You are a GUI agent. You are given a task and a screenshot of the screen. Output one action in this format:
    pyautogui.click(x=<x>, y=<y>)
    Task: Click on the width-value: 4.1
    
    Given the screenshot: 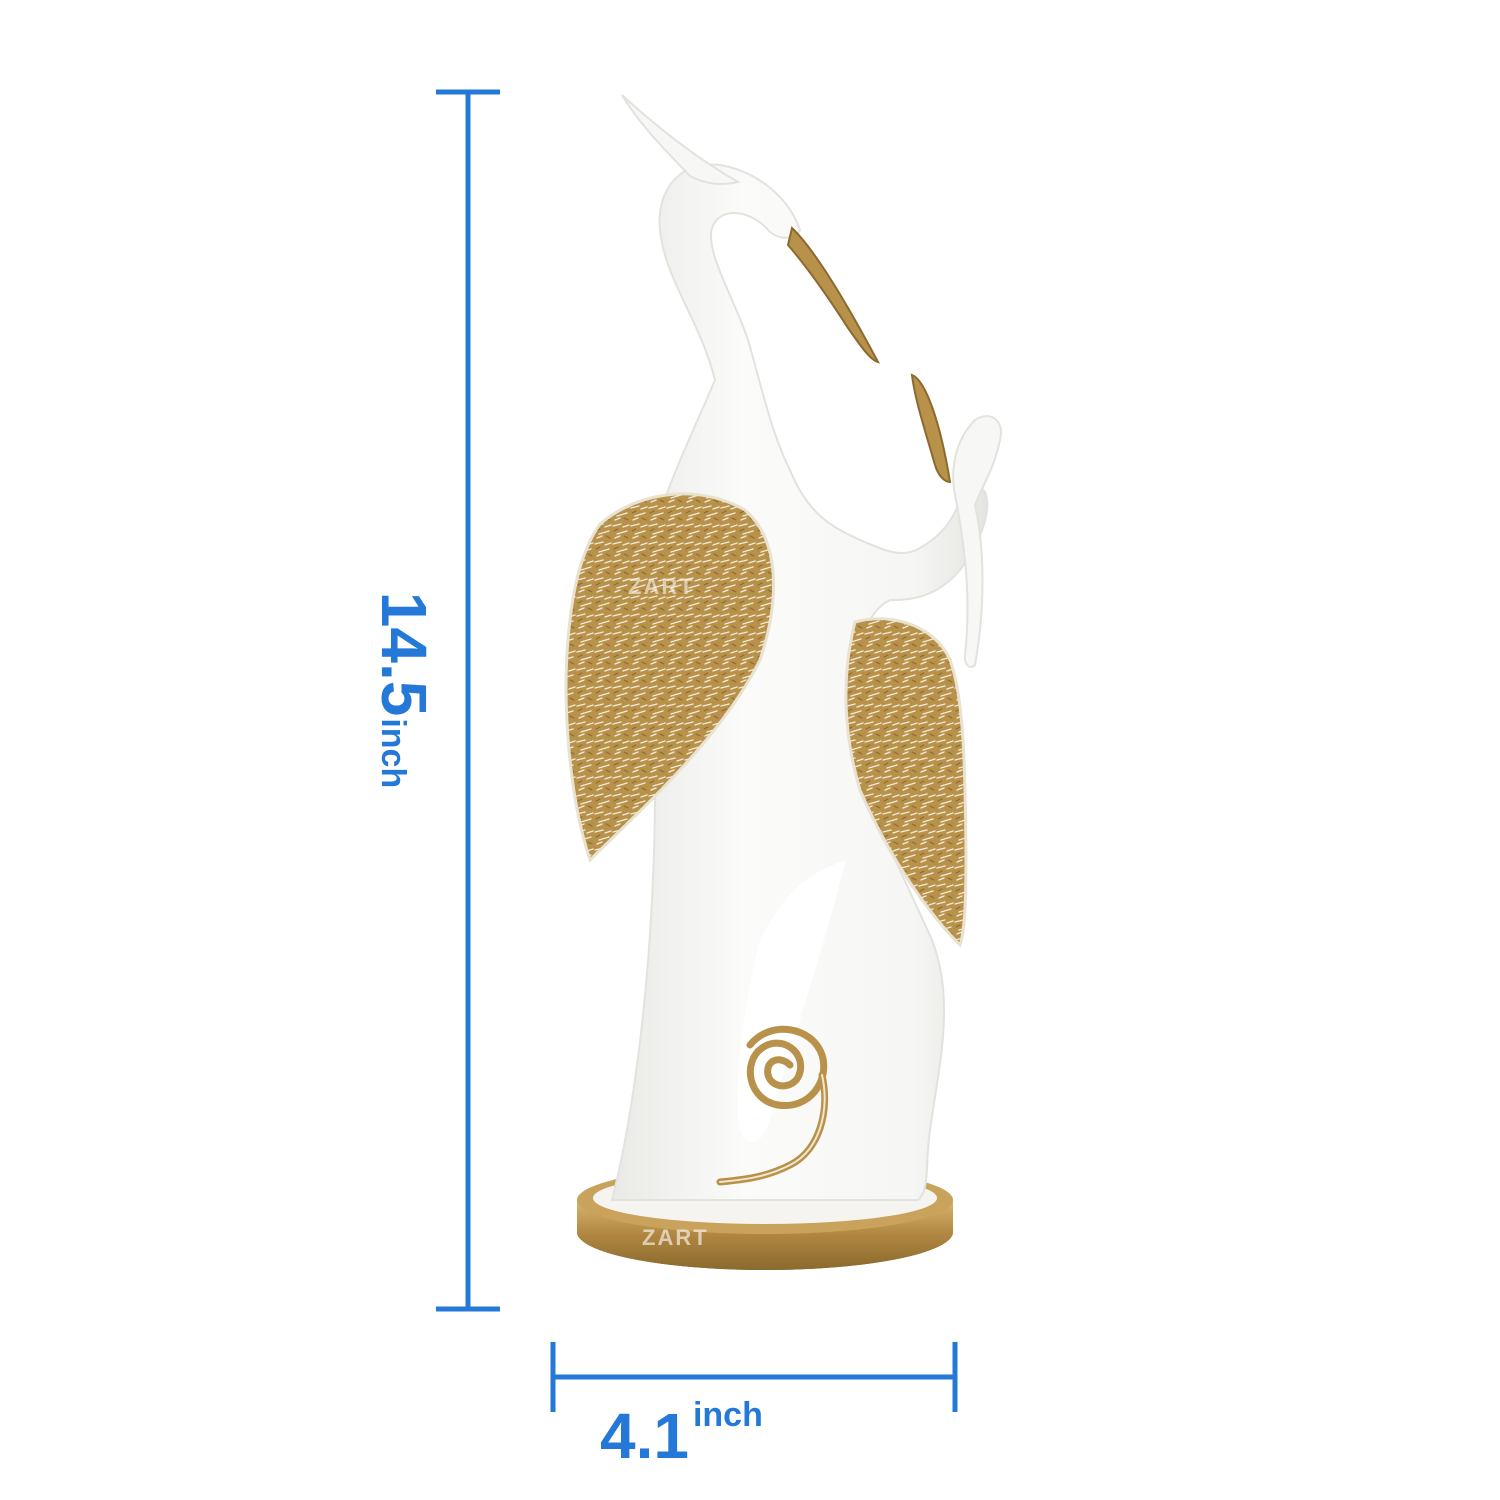 What is the action you would take?
    pyautogui.click(x=644, y=1436)
    